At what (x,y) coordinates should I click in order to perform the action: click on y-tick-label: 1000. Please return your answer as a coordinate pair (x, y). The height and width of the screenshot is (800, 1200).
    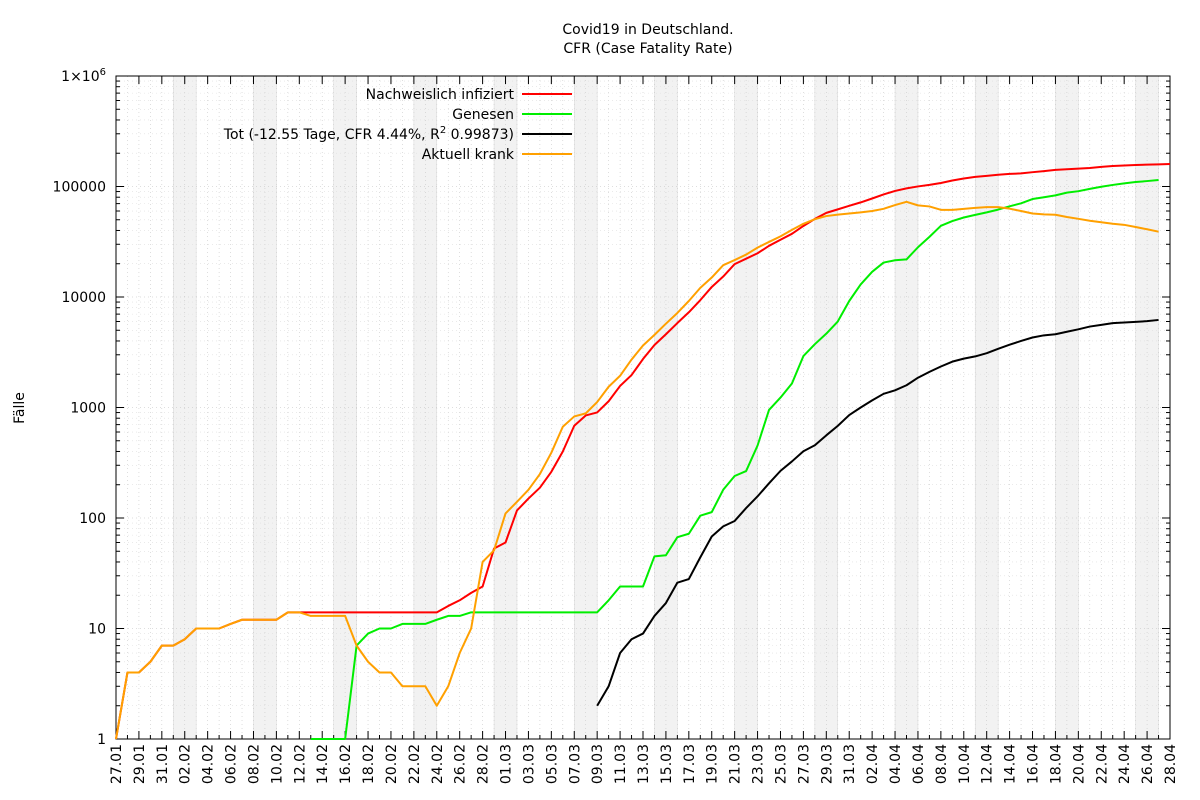
    Looking at the image, I should click on (88, 409).